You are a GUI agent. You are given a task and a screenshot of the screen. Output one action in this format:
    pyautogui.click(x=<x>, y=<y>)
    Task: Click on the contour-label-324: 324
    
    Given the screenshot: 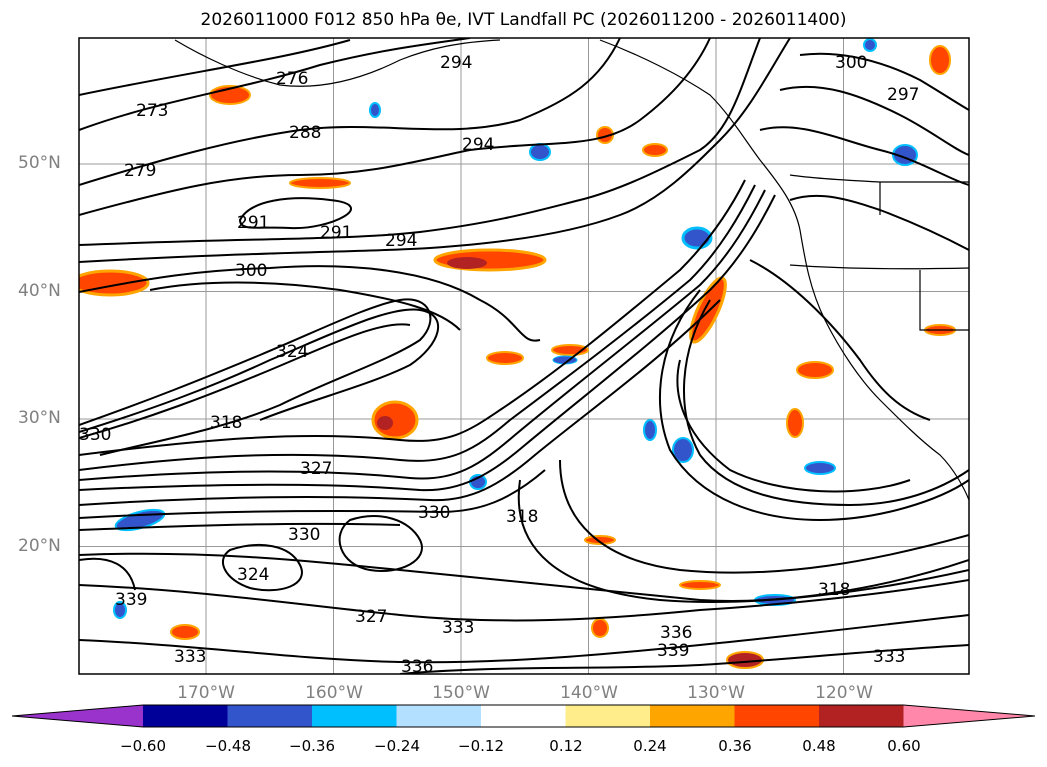 What is the action you would take?
    pyautogui.click(x=292, y=352)
    